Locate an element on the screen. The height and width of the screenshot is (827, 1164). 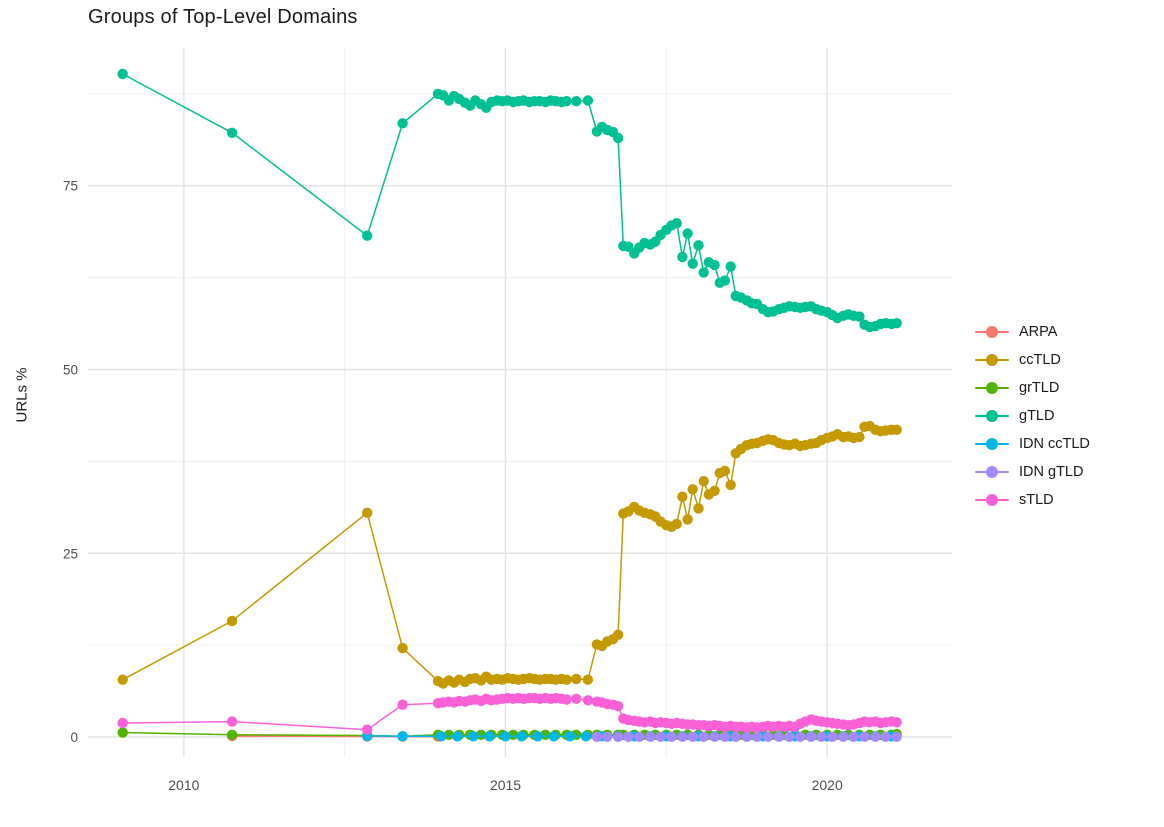
legend-item-grtld: grTLD is located at coordinates (1032, 388).